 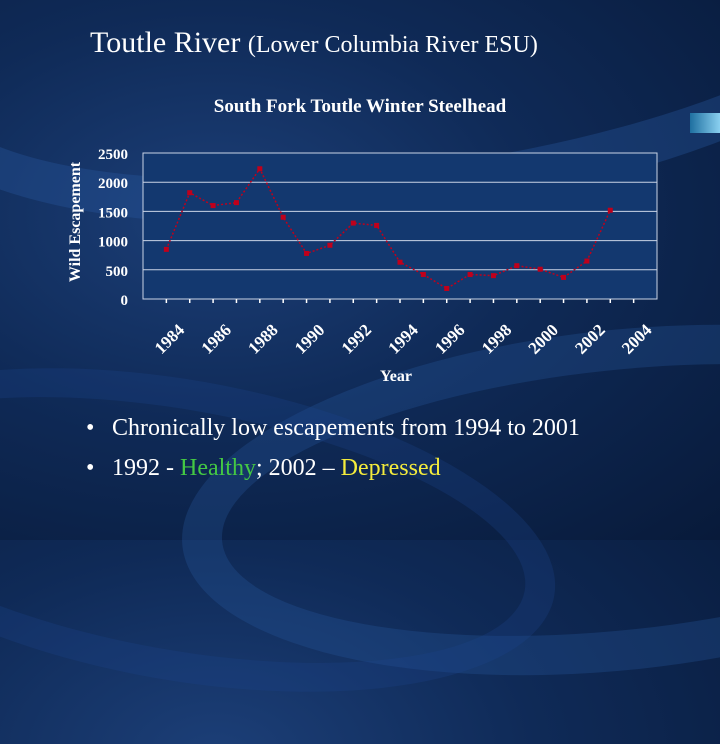 What do you see at coordinates (396, 376) in the screenshot?
I see `x-axis-label: Year` at bounding box center [396, 376].